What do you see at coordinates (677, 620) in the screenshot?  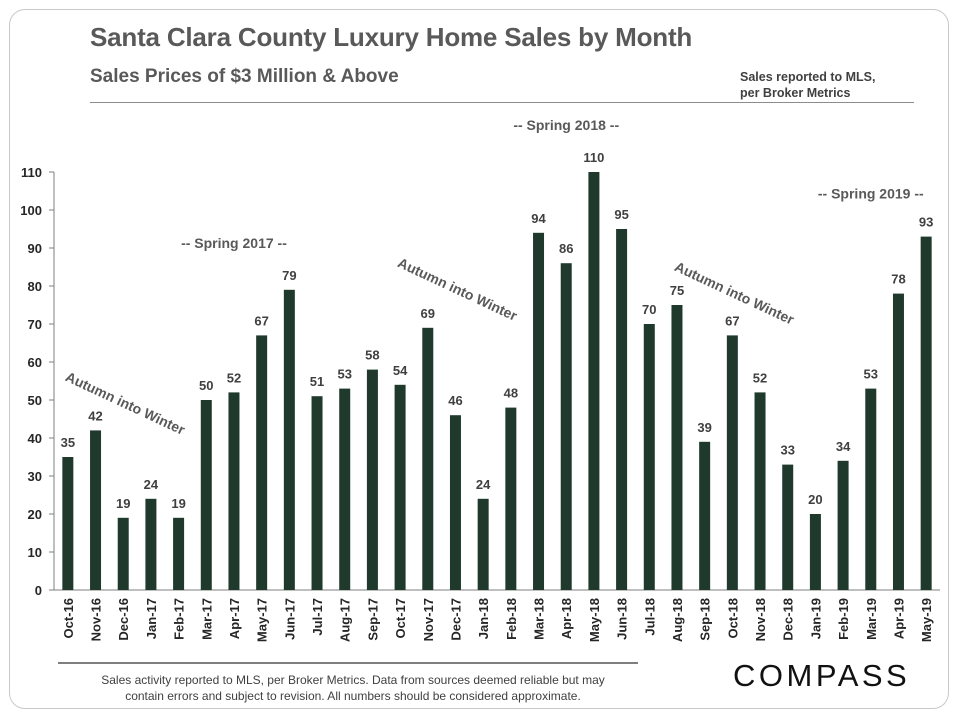 I see `x-tick-label: Aug-18` at bounding box center [677, 620].